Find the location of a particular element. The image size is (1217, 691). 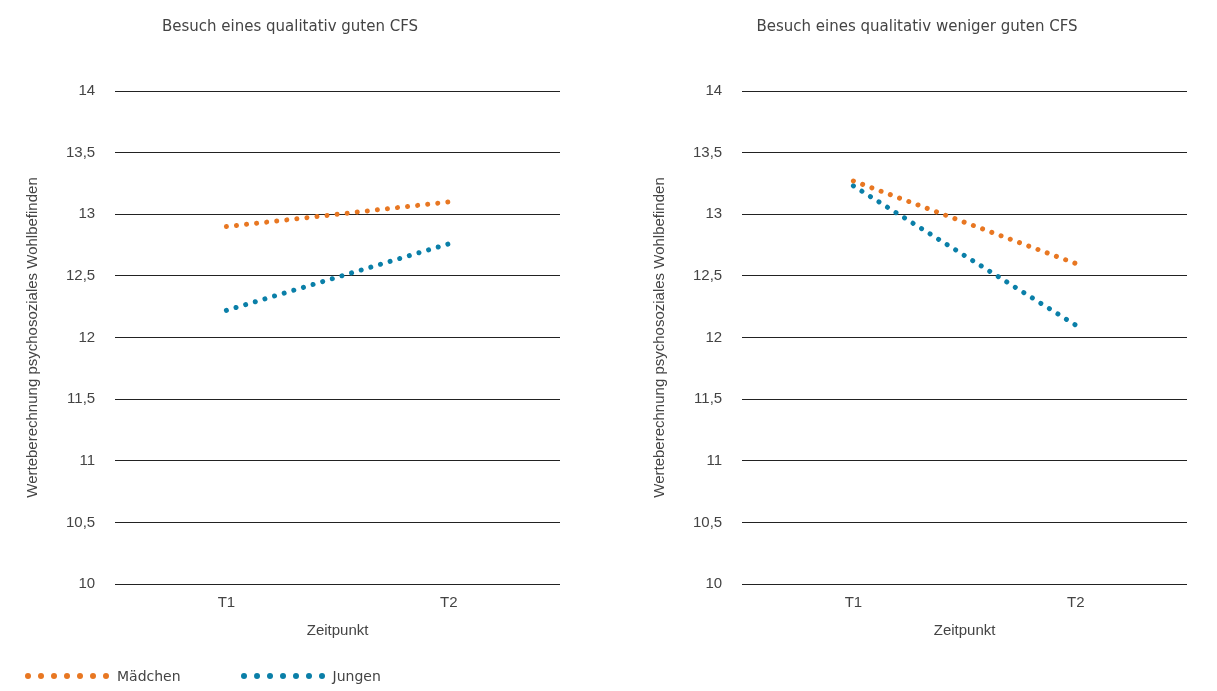

legend-label: Mädchen is located at coordinates (149, 676).